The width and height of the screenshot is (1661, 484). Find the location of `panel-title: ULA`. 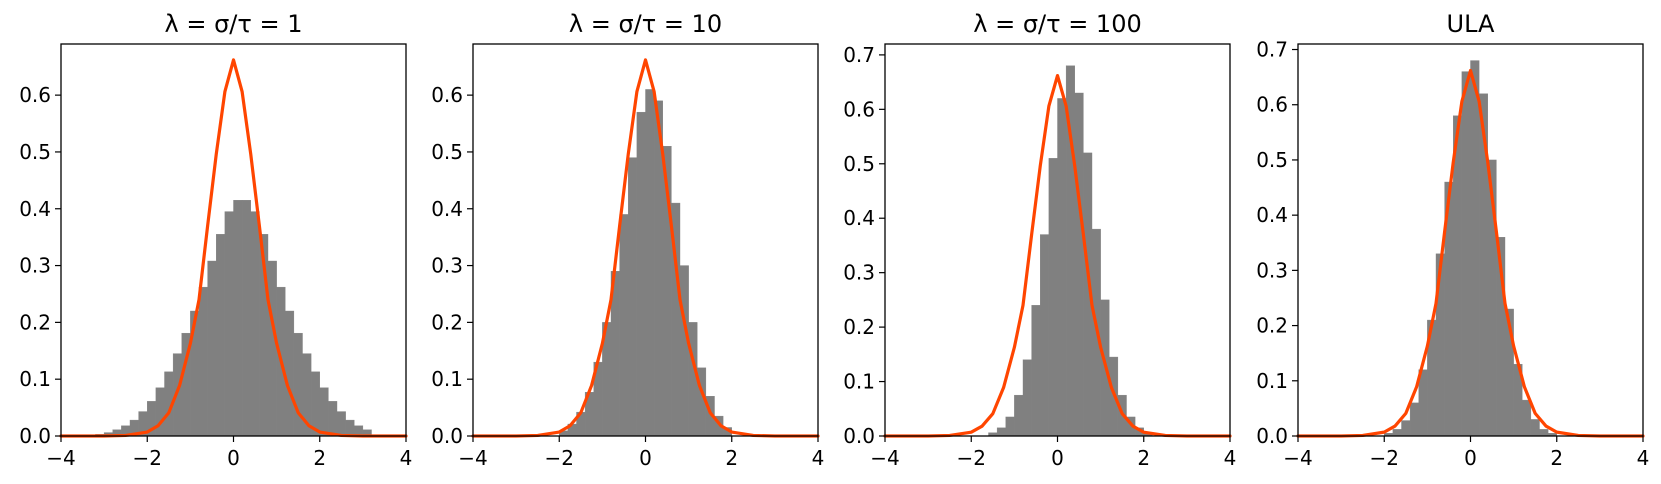

panel-title: ULA is located at coordinates (1471, 24).